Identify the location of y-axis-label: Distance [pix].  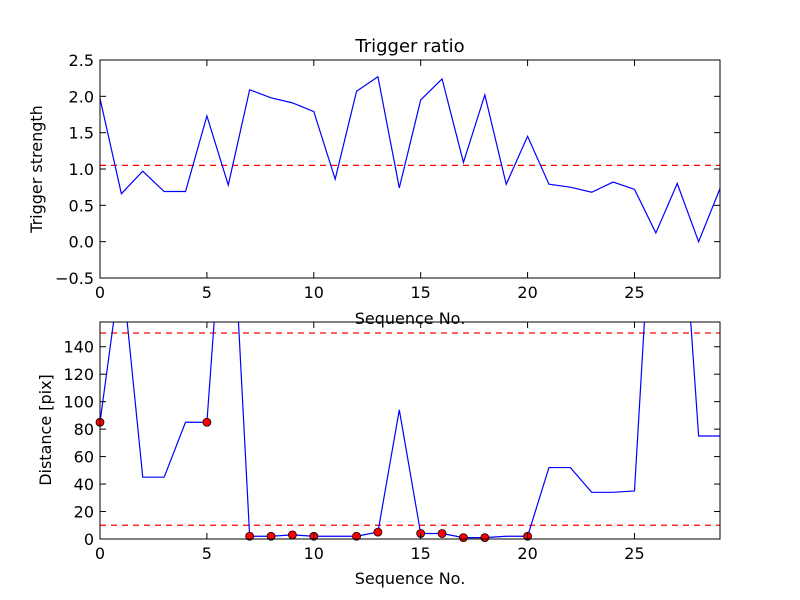
(45, 430).